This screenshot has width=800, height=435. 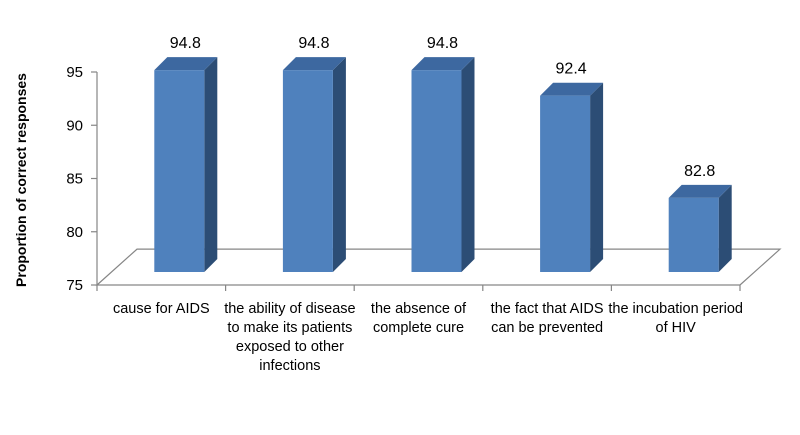 I want to click on data-label: 82.8, so click(x=699, y=171).